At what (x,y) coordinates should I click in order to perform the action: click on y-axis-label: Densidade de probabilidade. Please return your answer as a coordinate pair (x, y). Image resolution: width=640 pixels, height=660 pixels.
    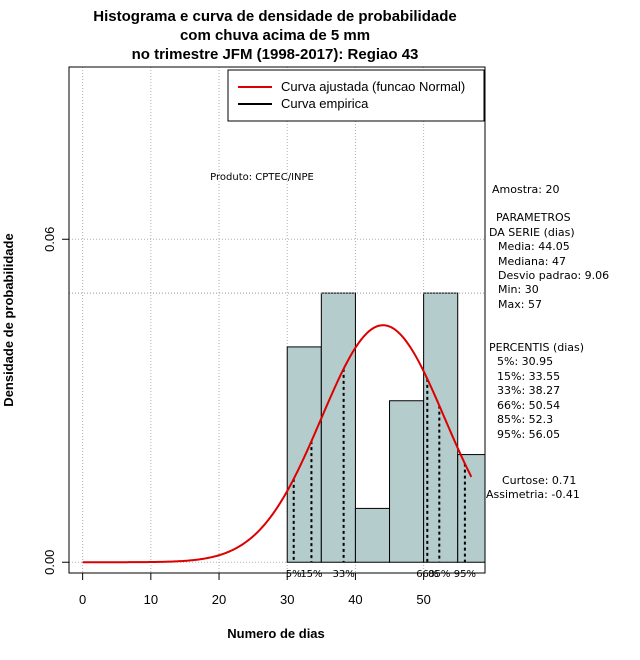
    Looking at the image, I should click on (8, 319).